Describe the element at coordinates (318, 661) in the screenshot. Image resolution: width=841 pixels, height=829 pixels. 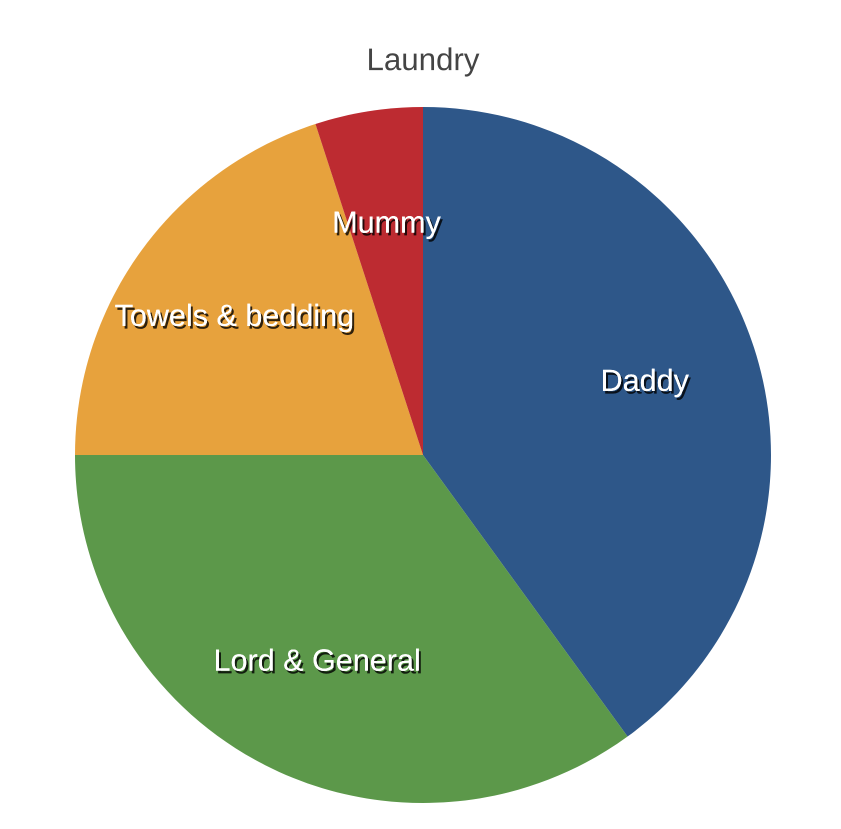
I see `slice-label: Lord & General` at that location.